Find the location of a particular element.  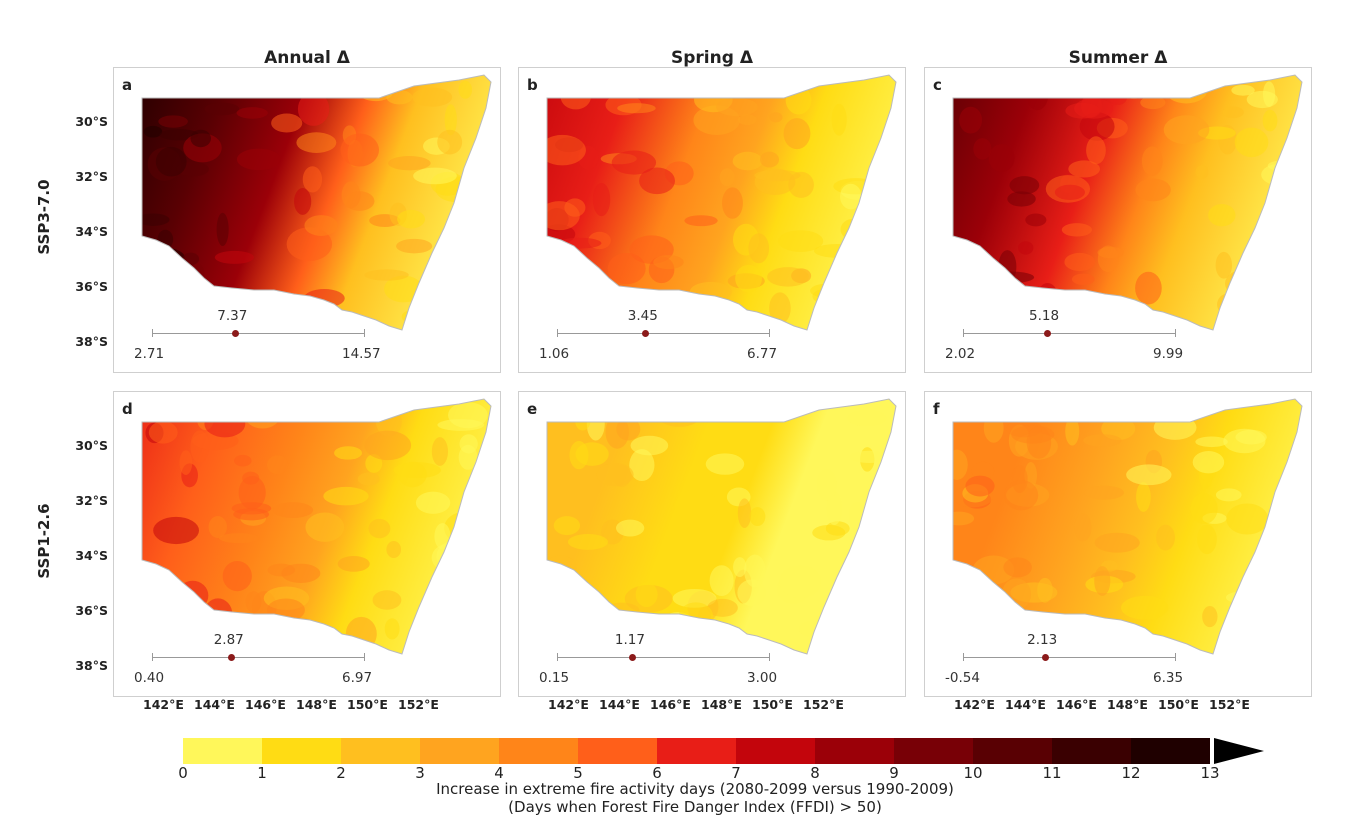

colorbar-tick: 7 is located at coordinates (736, 773).